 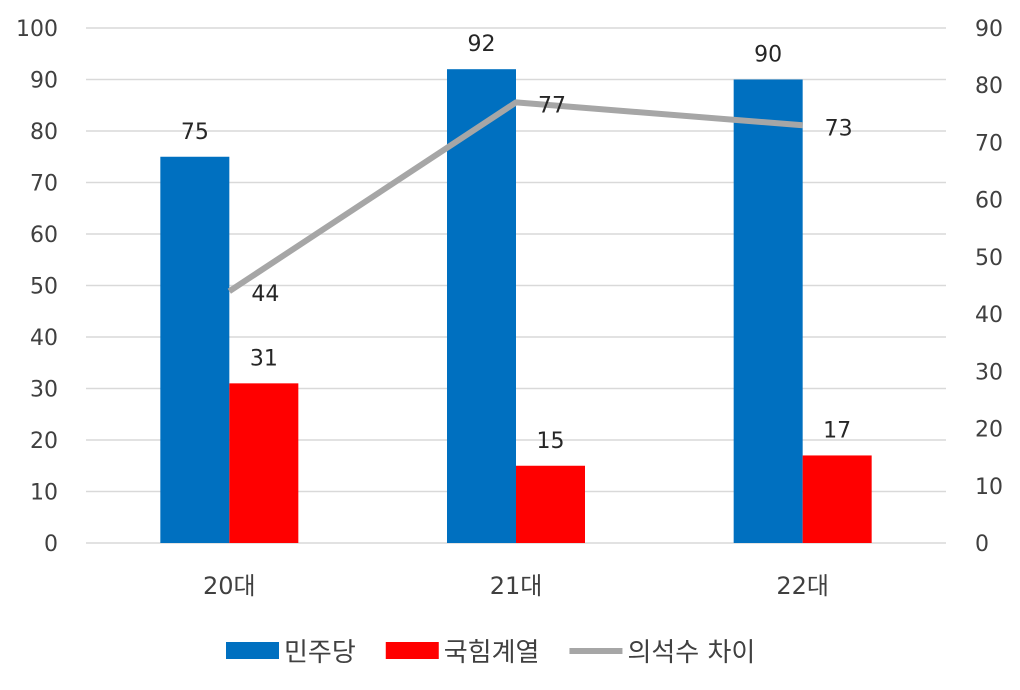 What do you see at coordinates (989, 287) in the screenshot?
I see `right-y-axis: 0 10 20 30 40 50 60 70 80 90` at bounding box center [989, 287].